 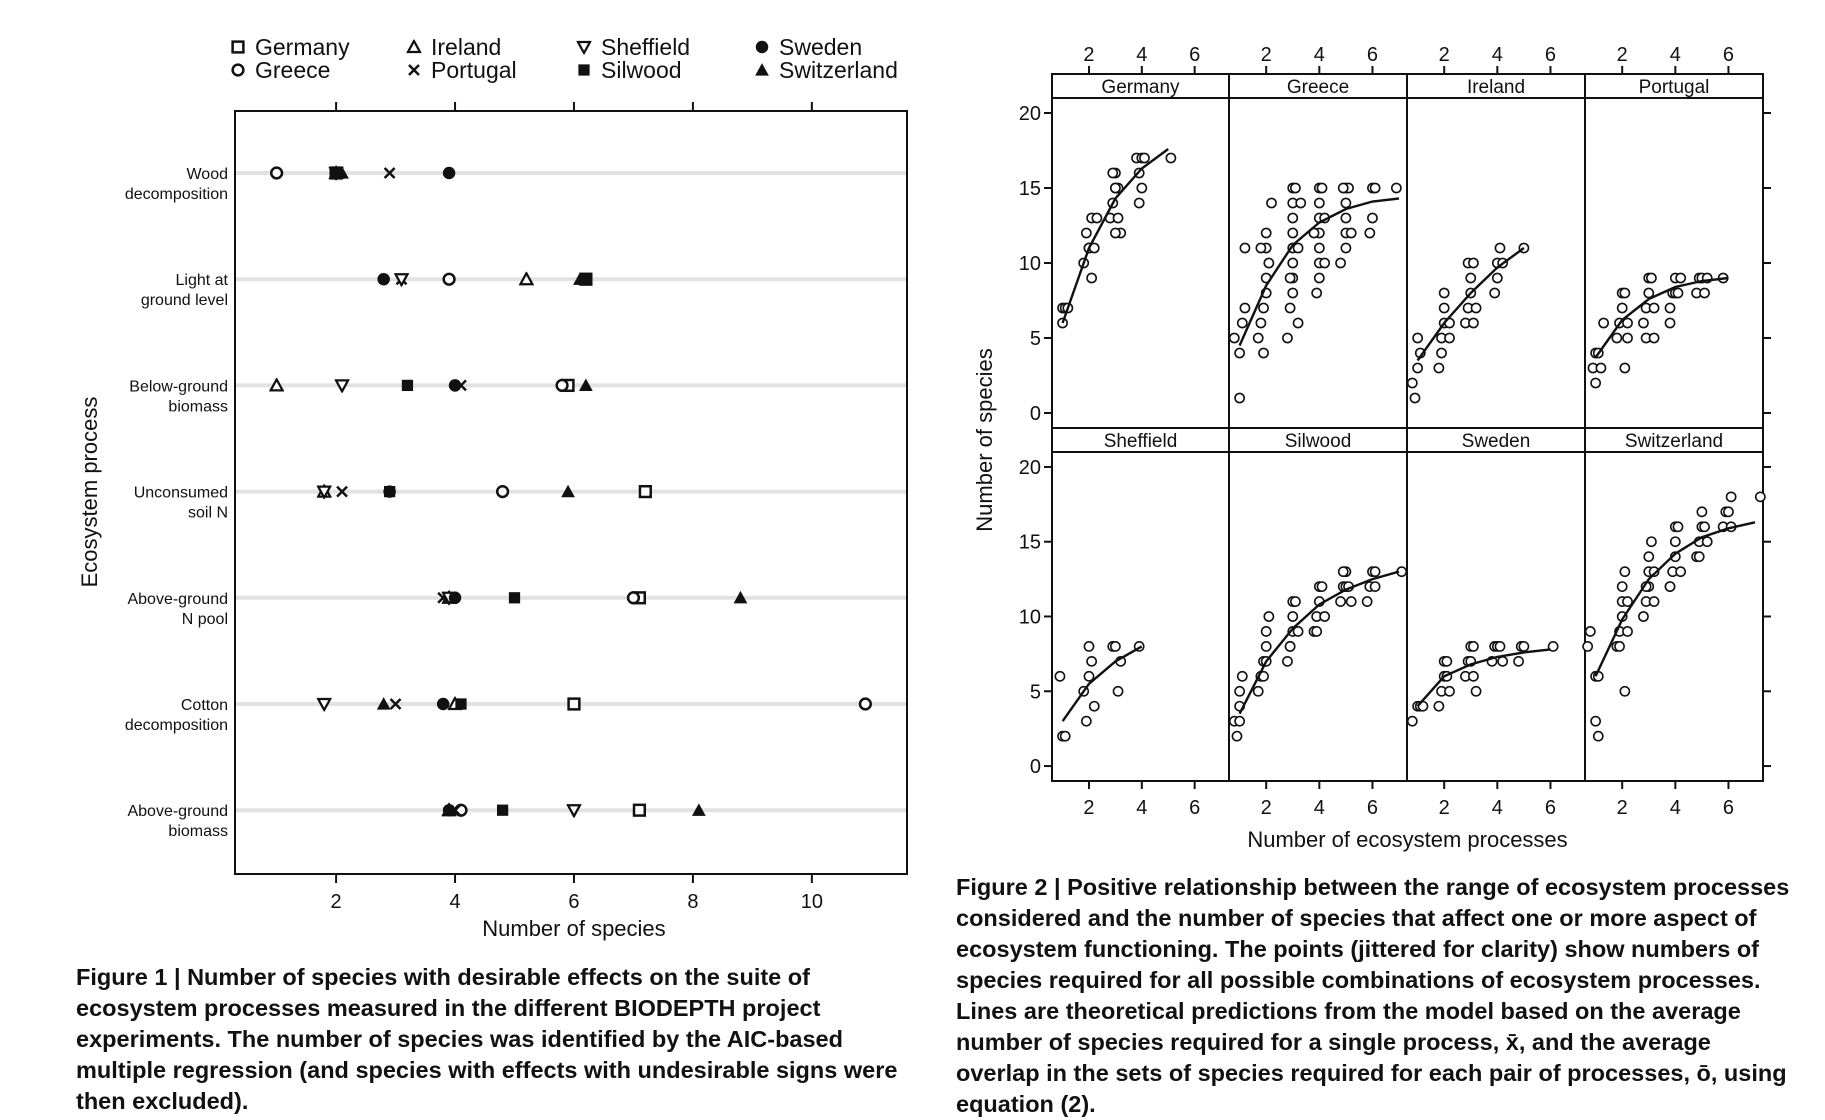 What do you see at coordinates (178, 386) in the screenshot?
I see `category-label-line1: Below-ground` at bounding box center [178, 386].